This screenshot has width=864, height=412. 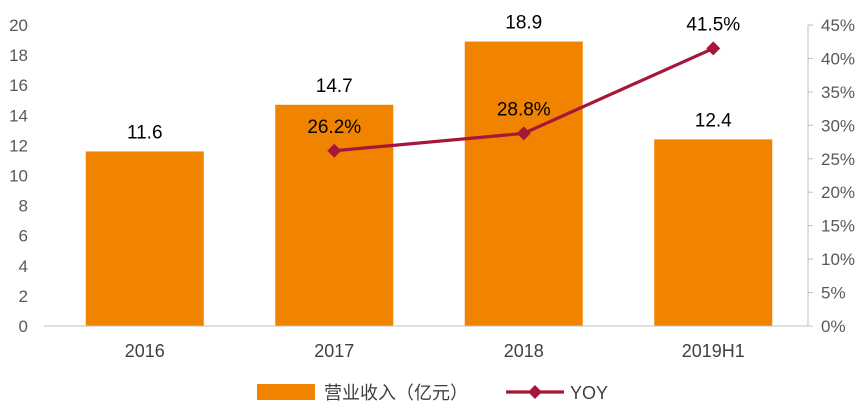 I want to click on left-y-tick-label: 12, so click(x=18, y=145).